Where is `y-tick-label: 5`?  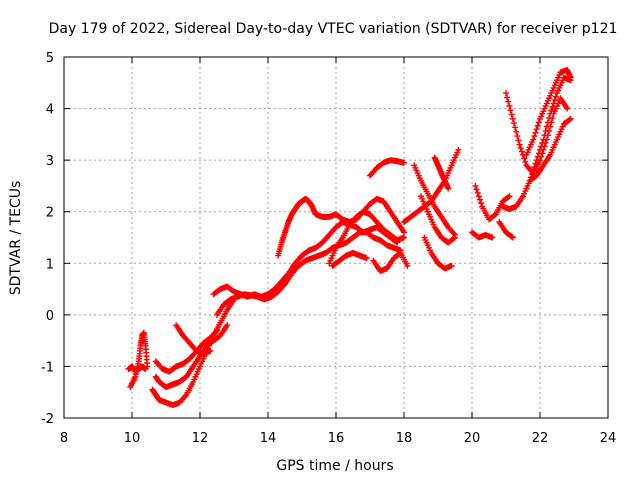 y-tick-label: 5 is located at coordinates (50, 58).